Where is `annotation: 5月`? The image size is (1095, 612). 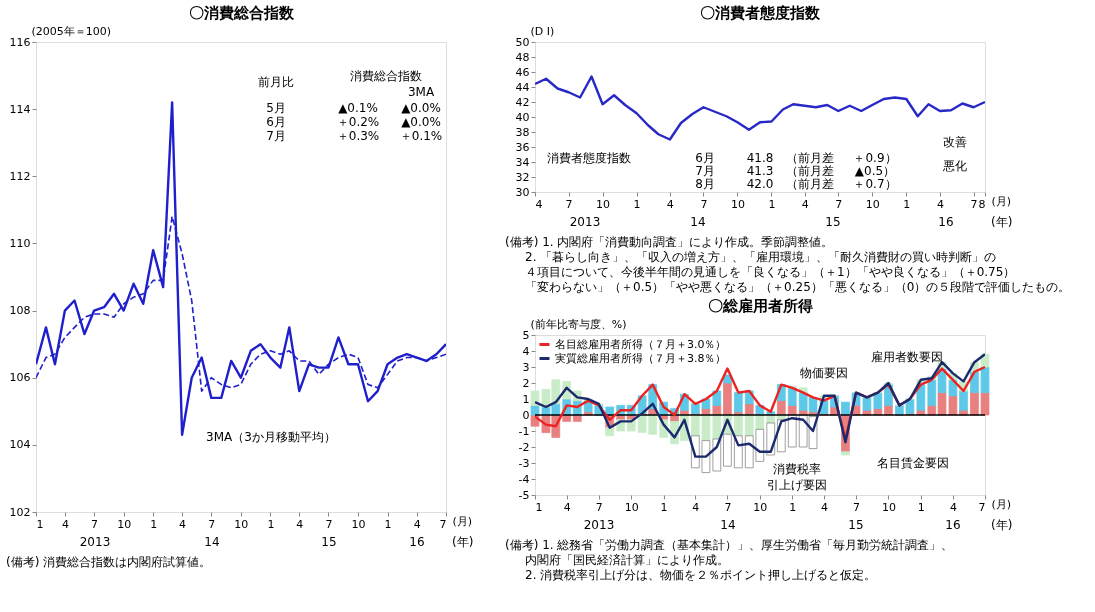
annotation: 5月 is located at coordinates (276, 108).